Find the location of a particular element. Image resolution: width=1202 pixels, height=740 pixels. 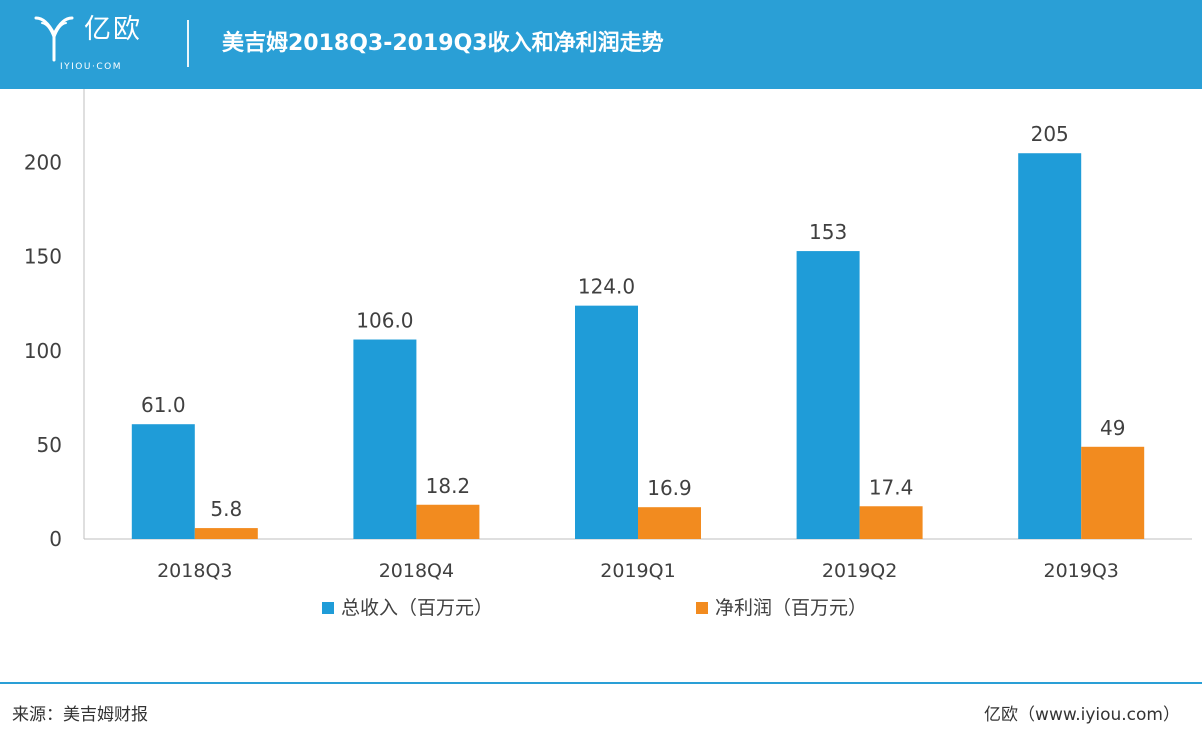

y-tick-label: 0 is located at coordinates (55, 539).